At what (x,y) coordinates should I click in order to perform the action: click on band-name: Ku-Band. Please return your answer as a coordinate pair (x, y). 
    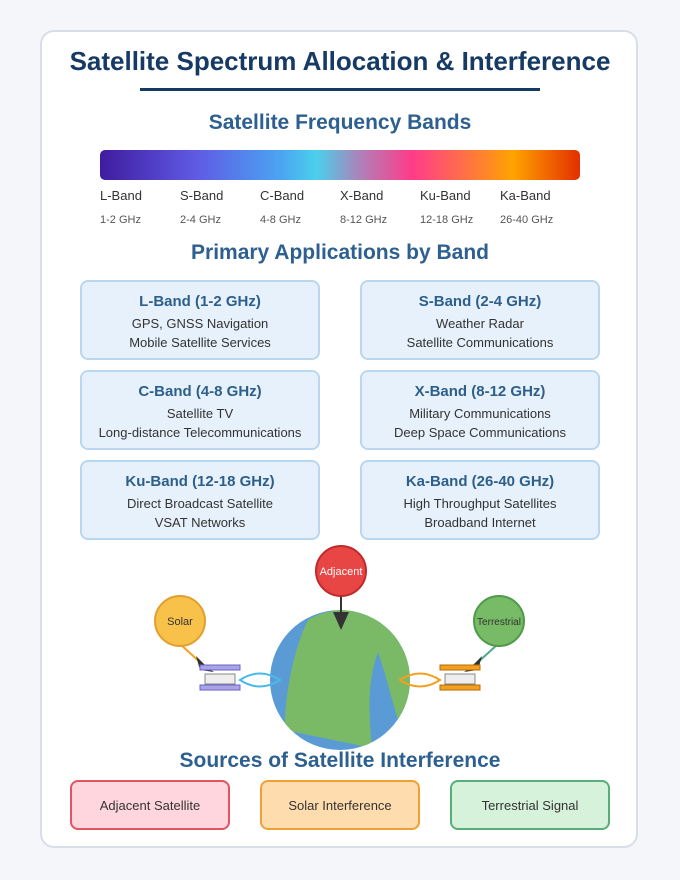
    Looking at the image, I should click on (445, 195).